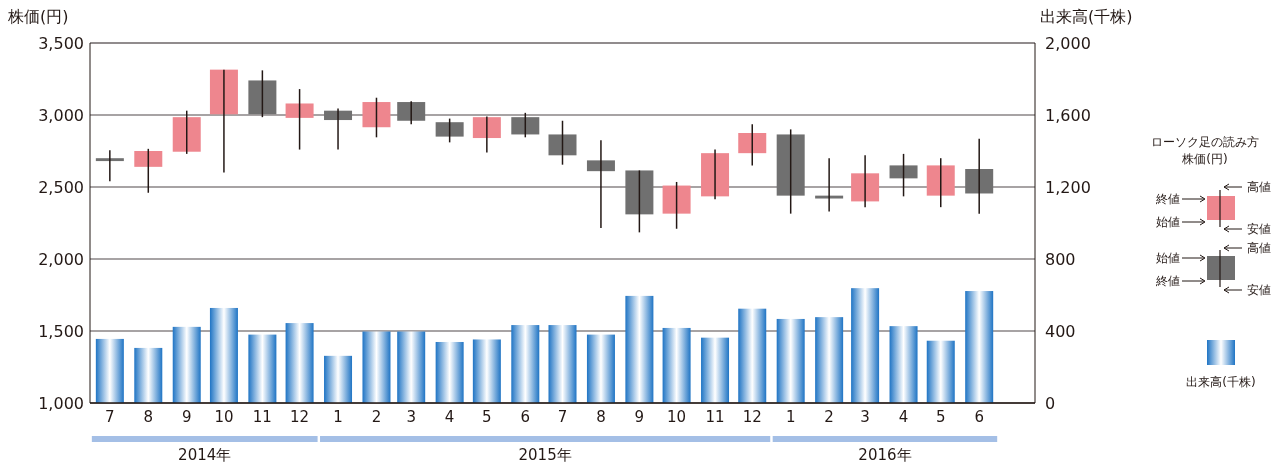 The height and width of the screenshot is (465, 1272). Describe the element at coordinates (1060, 331) in the screenshot. I see `y2-tick-label: 400` at that location.